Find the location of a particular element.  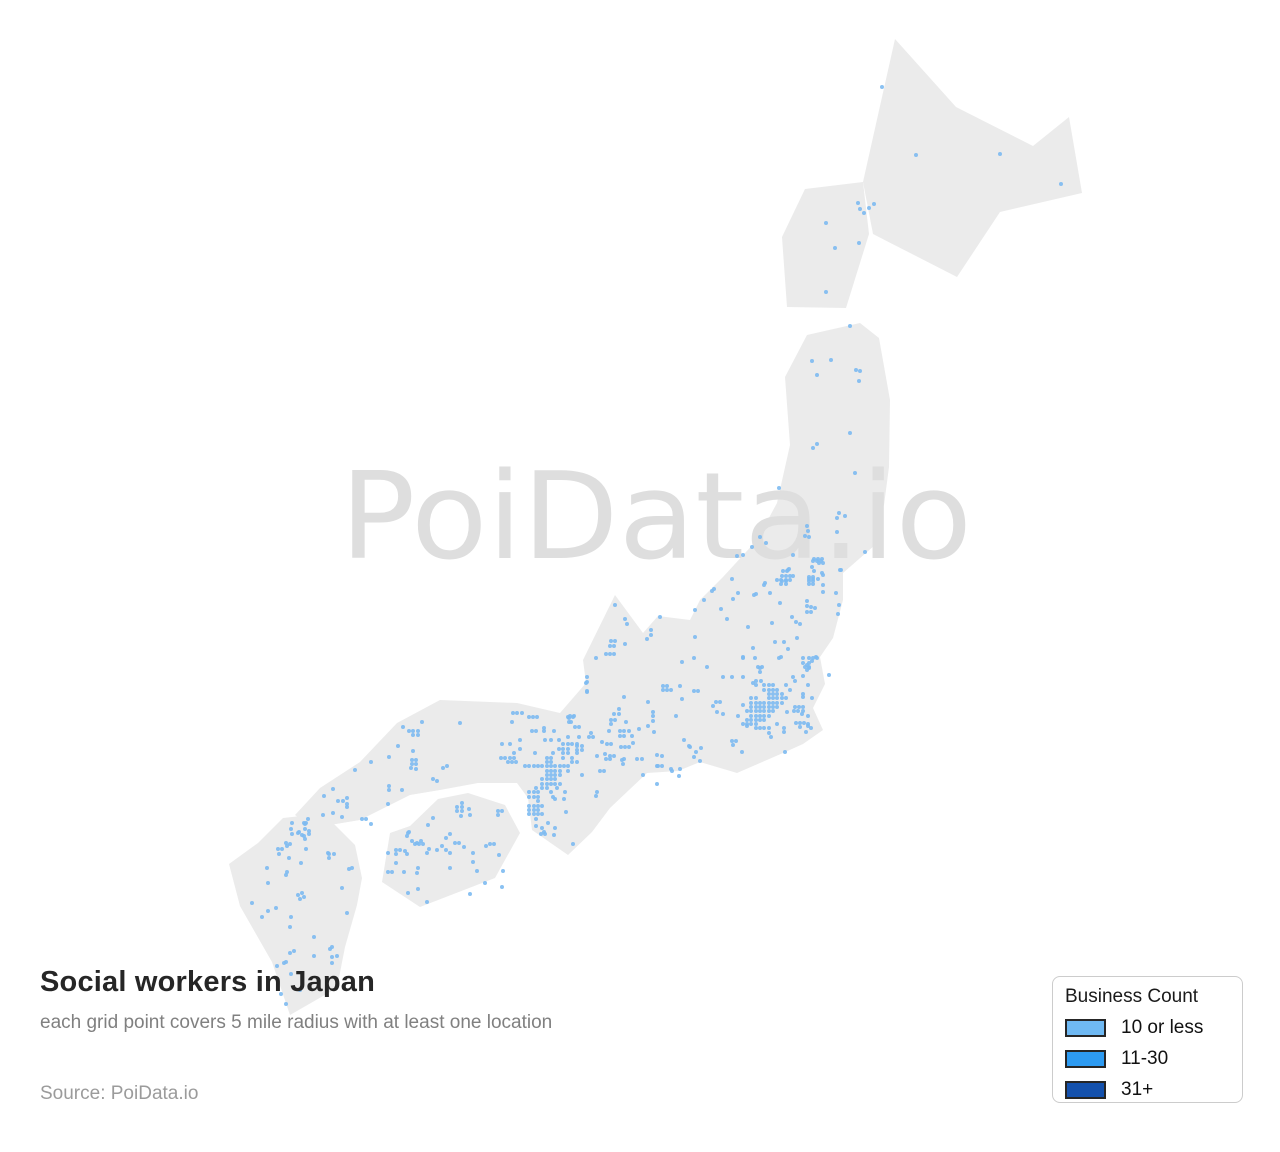

landmass-hokkaido-southwest is located at coordinates (825, 245).